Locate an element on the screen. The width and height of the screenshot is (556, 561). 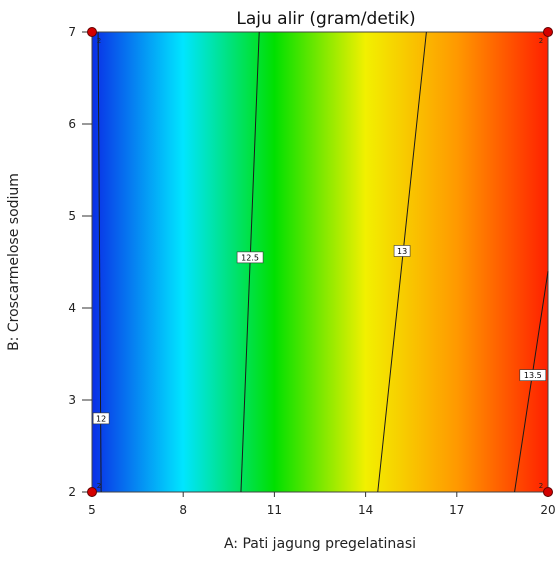
y-tick-label: 2 is located at coordinates (72, 492).